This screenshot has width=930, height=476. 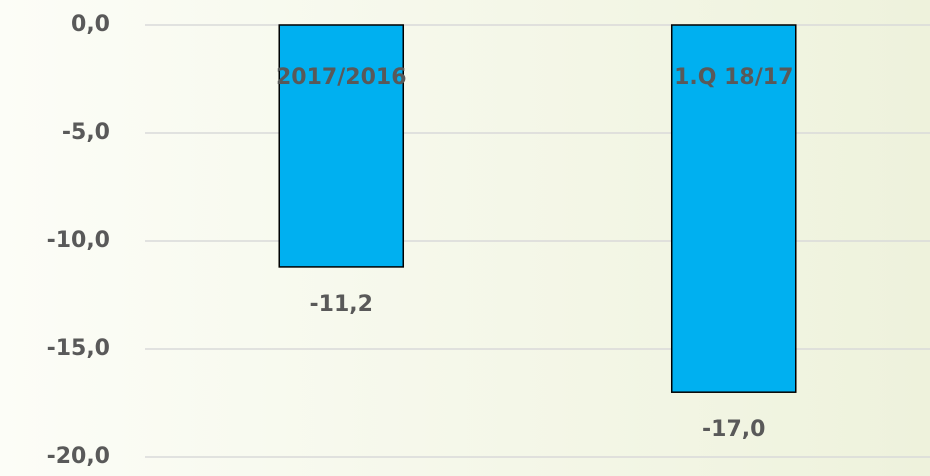 What do you see at coordinates (341, 304) in the screenshot?
I see `value-label: -11,2` at bounding box center [341, 304].